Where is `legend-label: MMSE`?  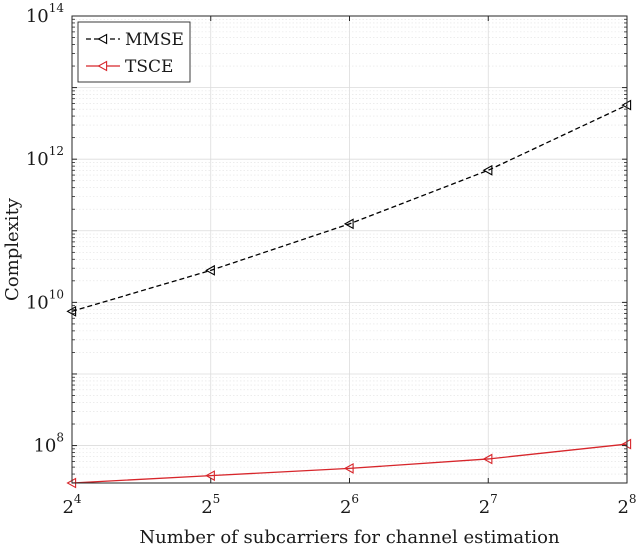 legend-label: MMSE is located at coordinates (154, 40).